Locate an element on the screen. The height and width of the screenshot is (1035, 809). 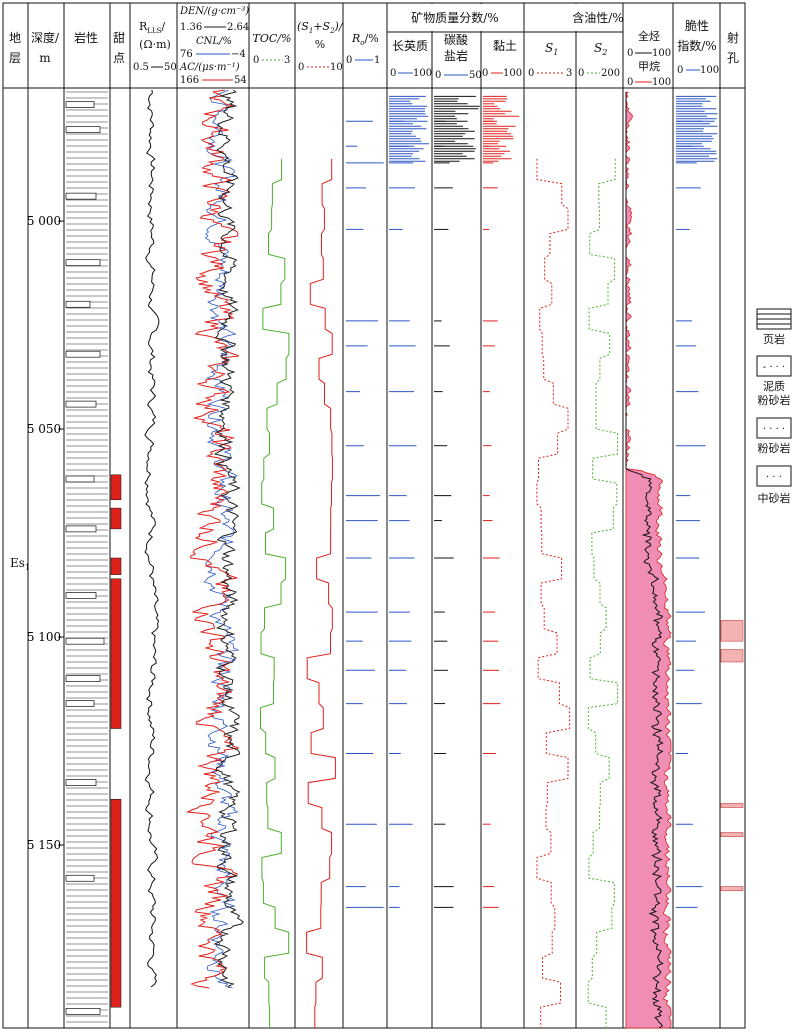
feldspar-max: 100 is located at coordinates (422, 73).